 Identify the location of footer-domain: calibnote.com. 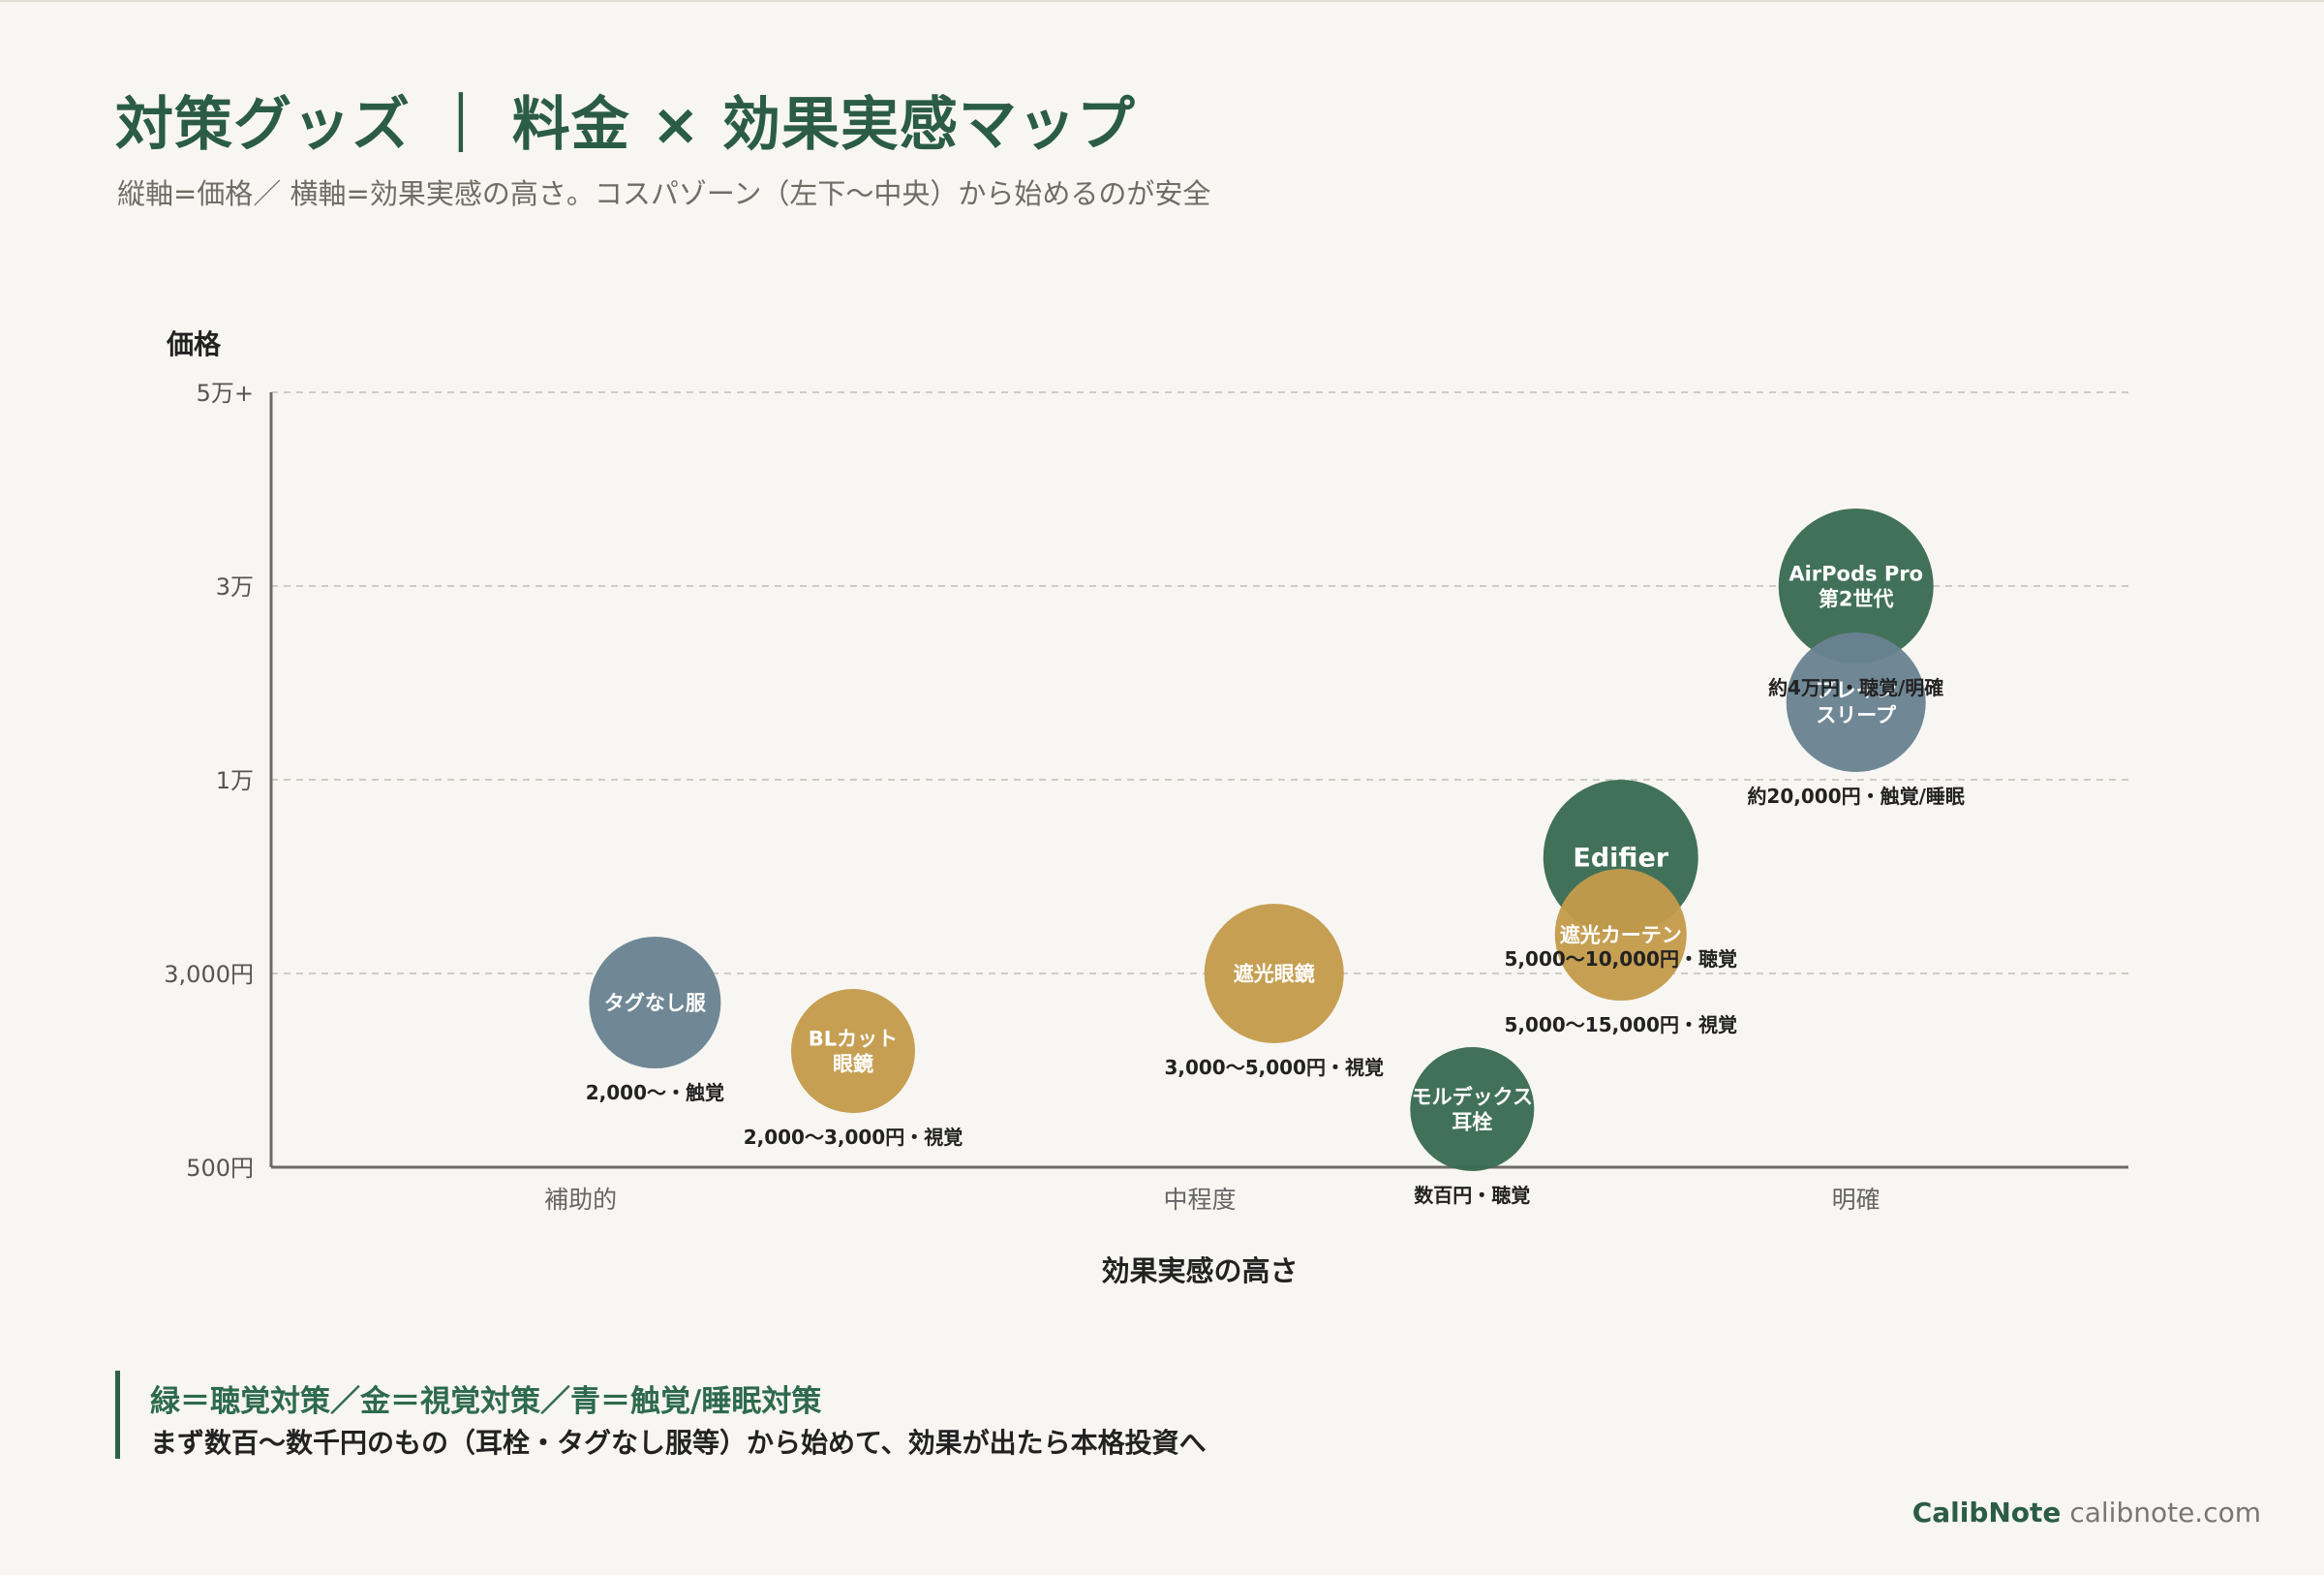
(2165, 1513).